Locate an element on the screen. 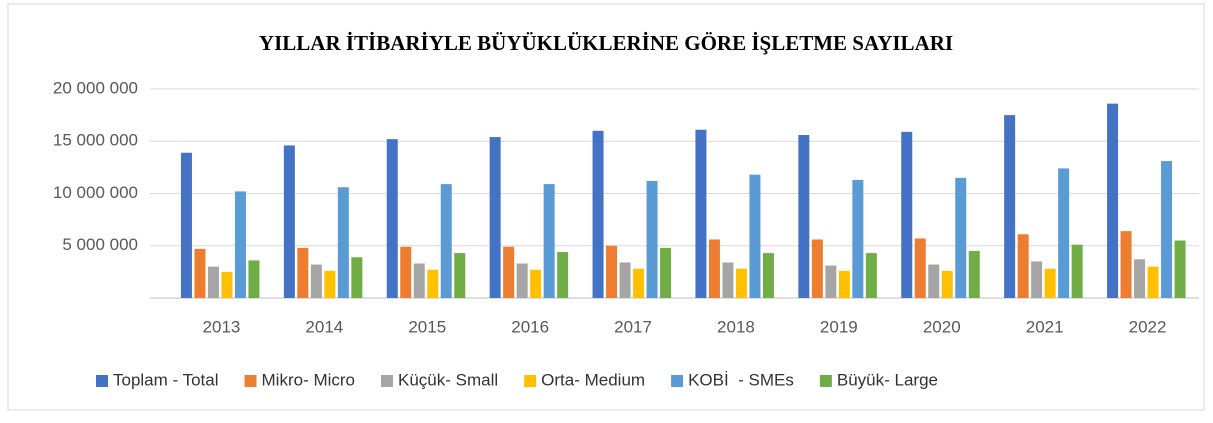 This screenshot has width=1213, height=423. legend-label: Büyük- Large is located at coordinates (887, 379).